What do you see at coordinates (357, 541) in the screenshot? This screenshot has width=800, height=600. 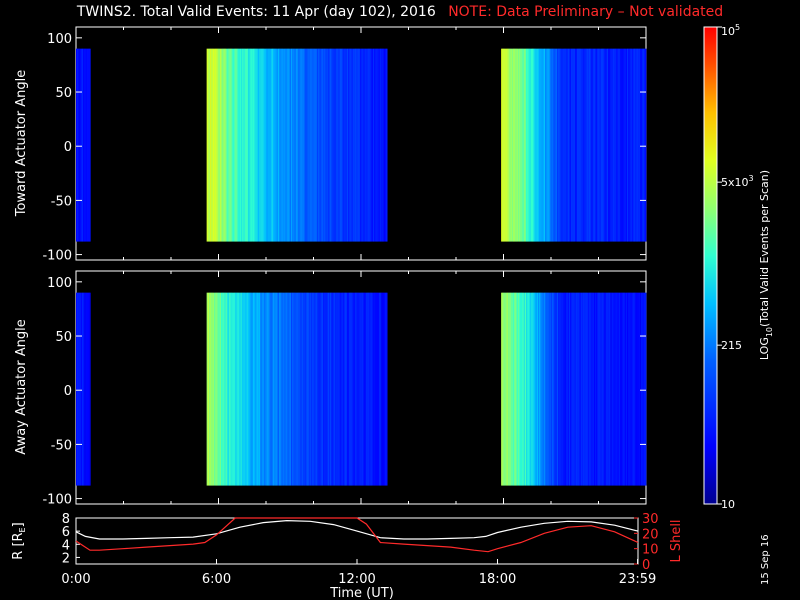 I see `ephemeris-panel-frame` at bounding box center [357, 541].